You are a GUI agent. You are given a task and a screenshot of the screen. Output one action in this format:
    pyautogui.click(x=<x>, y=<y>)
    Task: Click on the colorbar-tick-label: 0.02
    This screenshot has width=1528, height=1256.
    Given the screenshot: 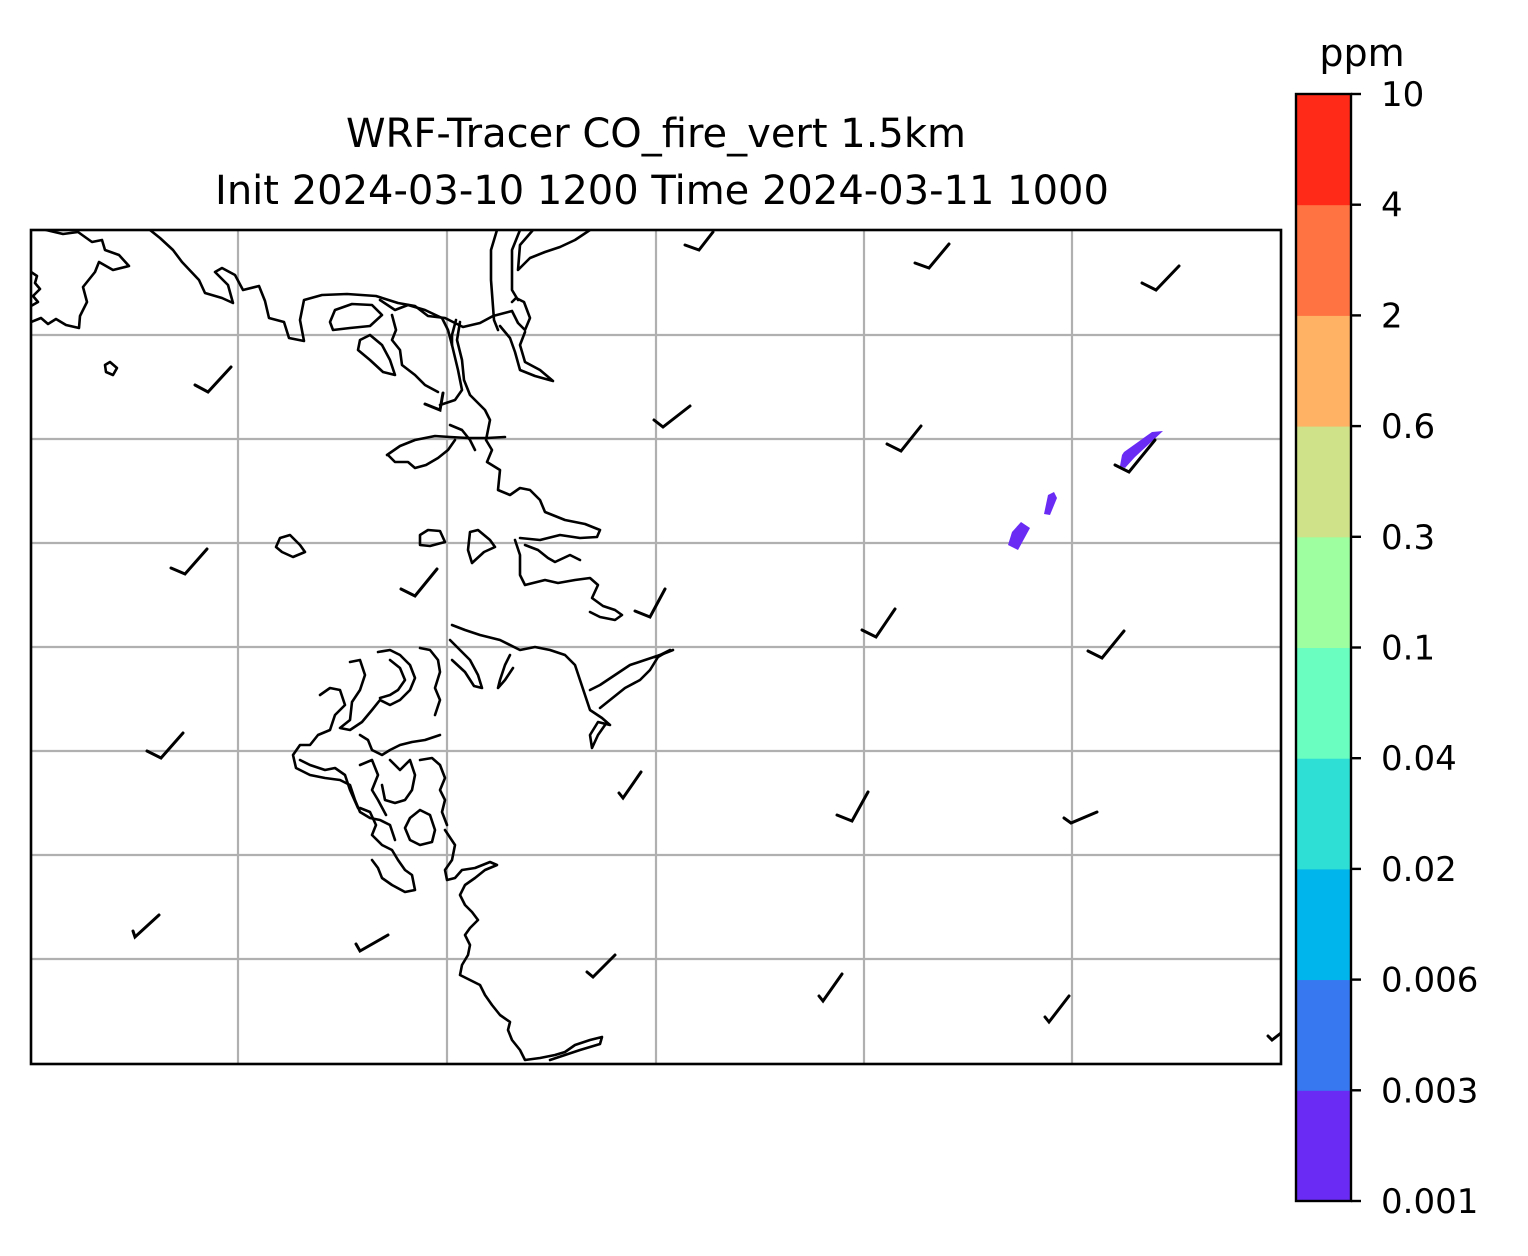 What is the action you would take?
    pyautogui.click(x=1419, y=870)
    